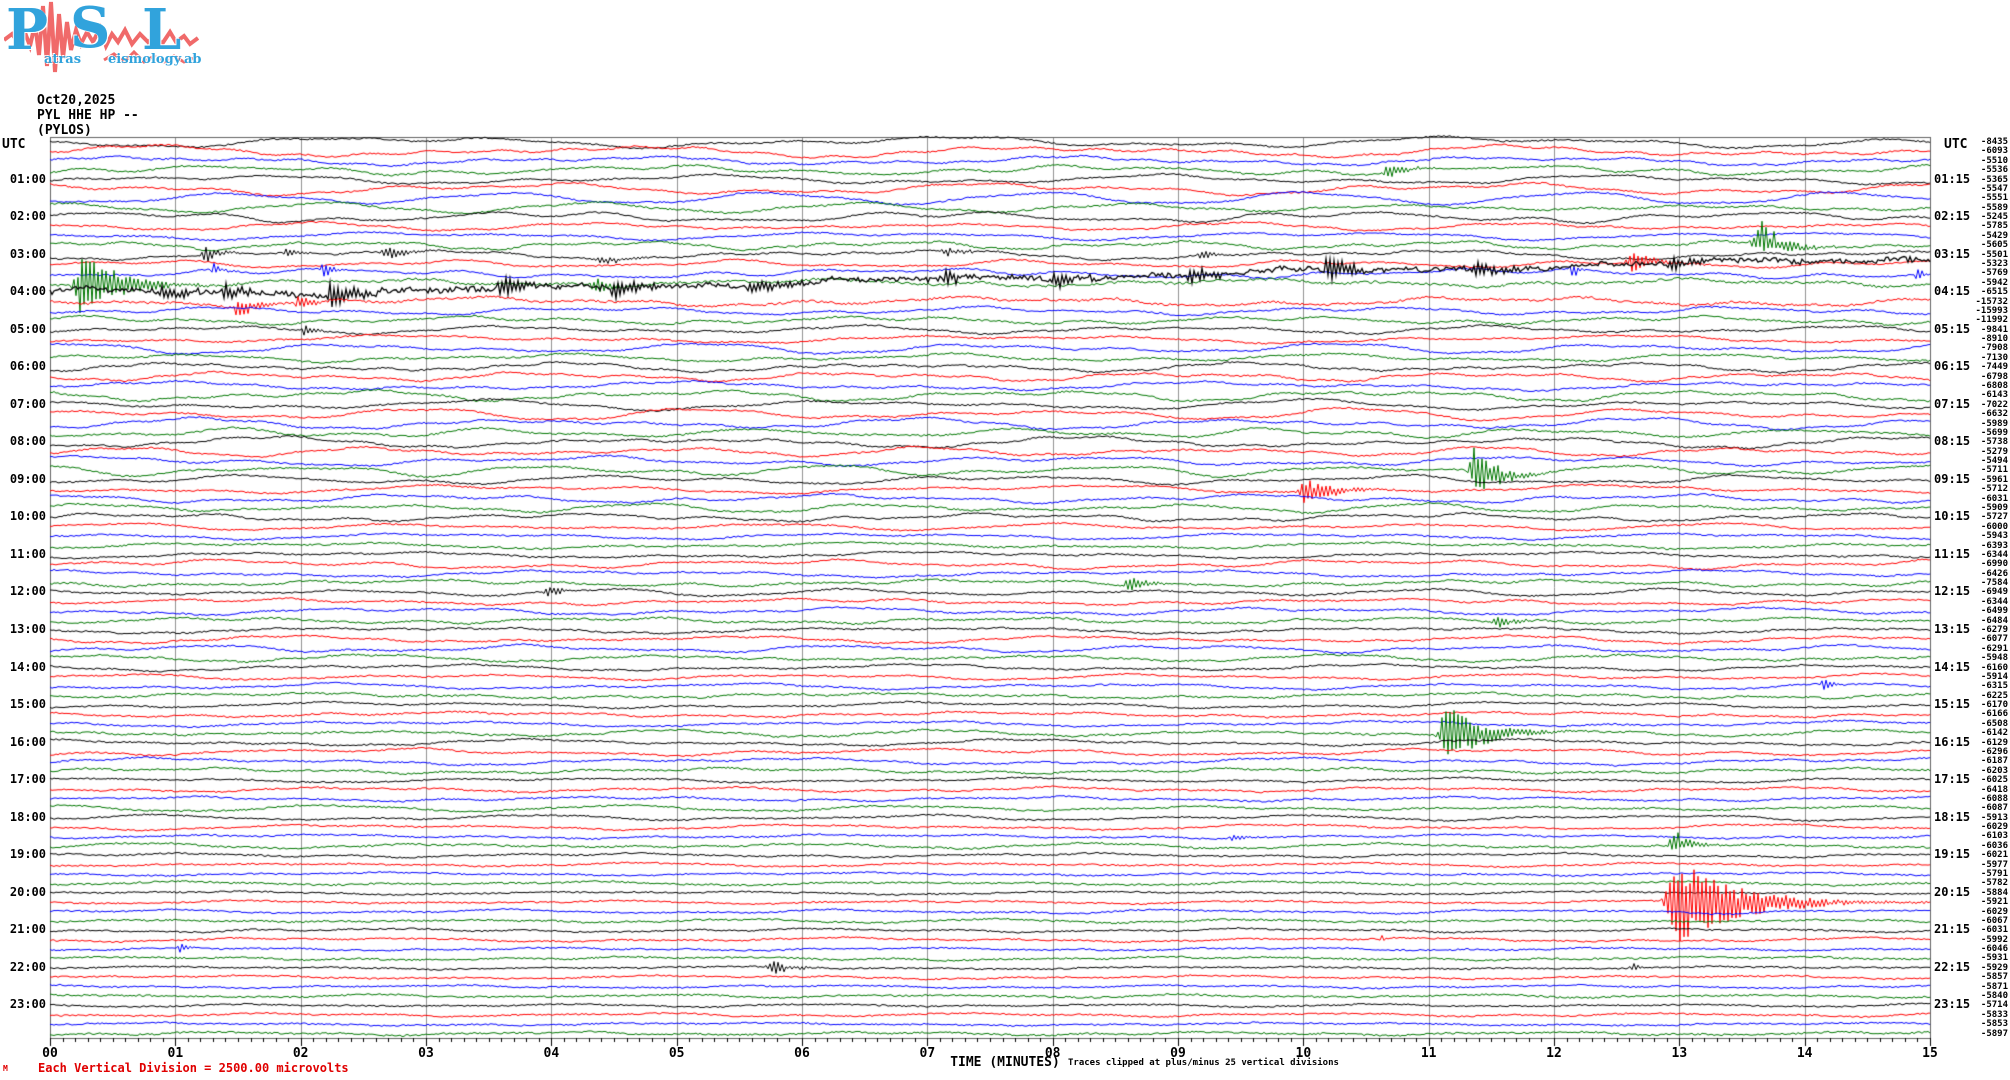 Image resolution: width=2010 pixels, height=1080 pixels. Describe the element at coordinates (1952, 366) in the screenshot. I see `right-time-label: 06:15` at that location.